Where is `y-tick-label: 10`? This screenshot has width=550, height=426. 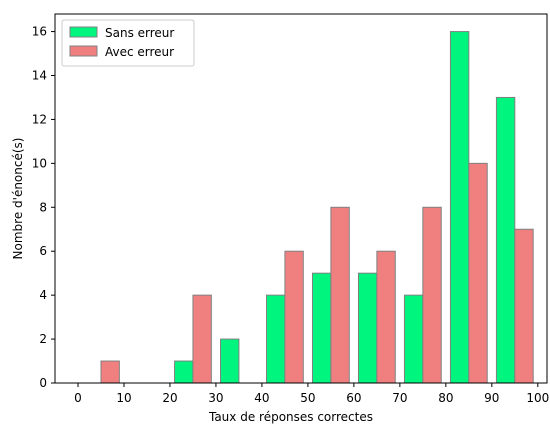 y-tick-label: 10 is located at coordinates (39, 163).